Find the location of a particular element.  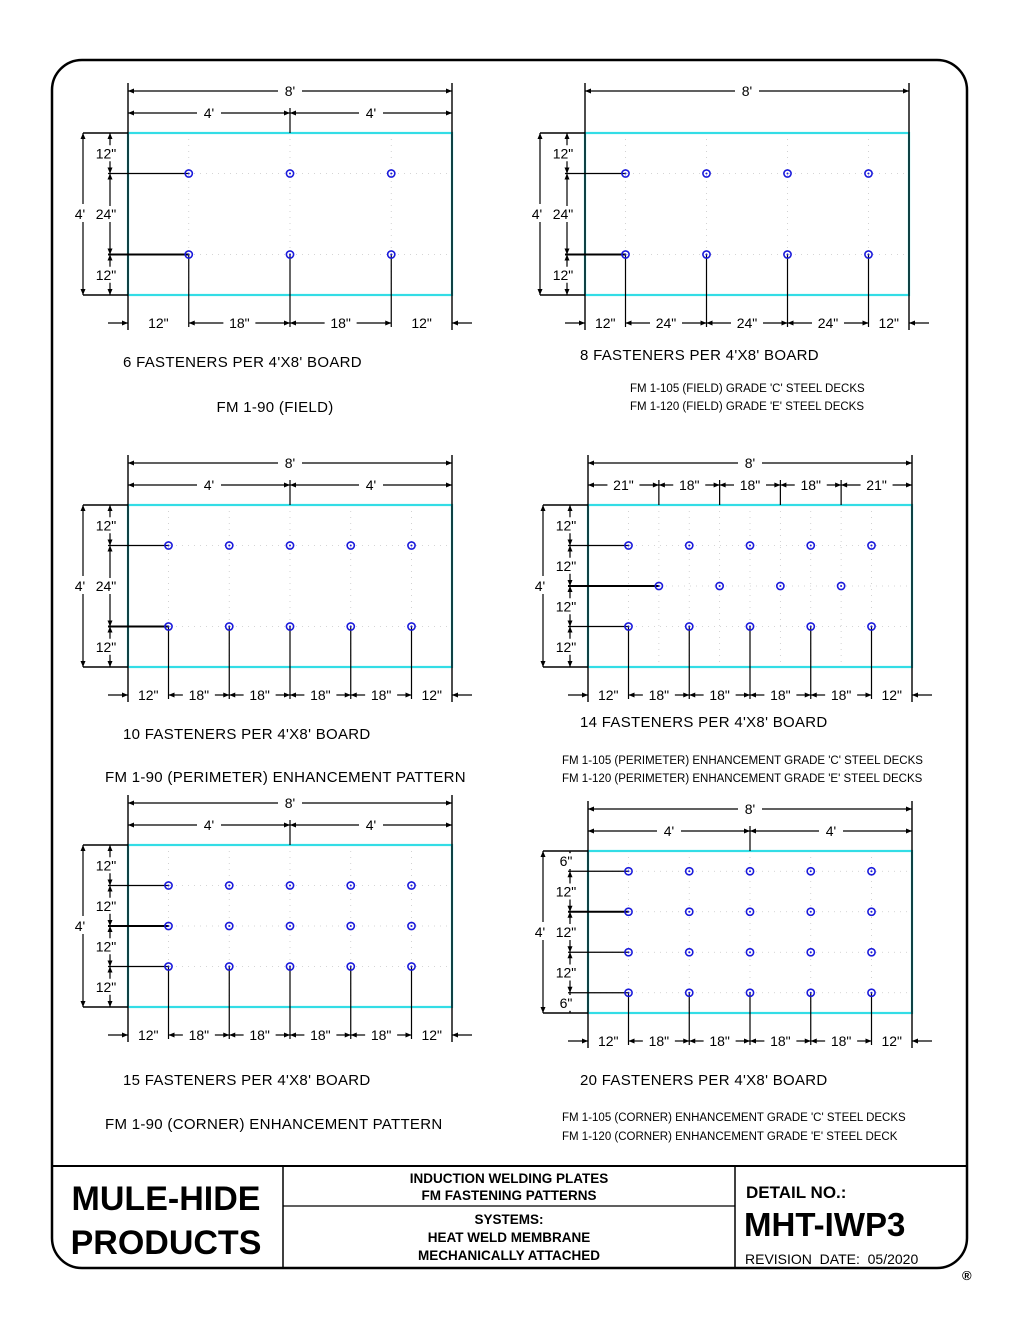

systems-value: HEAT WELD MEMBRANE is located at coordinates (509, 1237).